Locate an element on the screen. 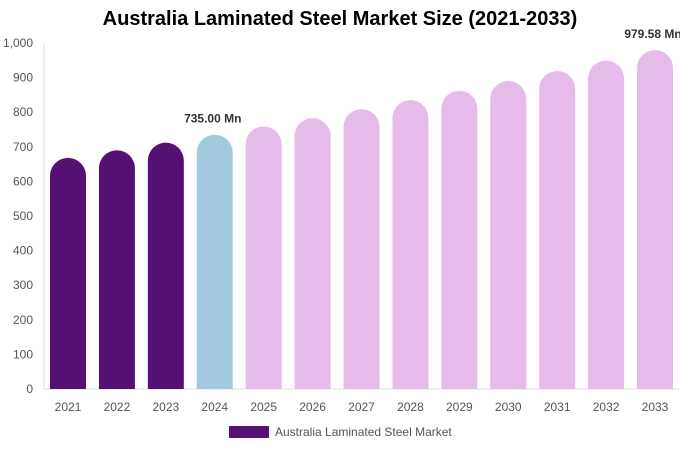 The image size is (680, 450). y-tick-label: 500 is located at coordinates (23, 216).